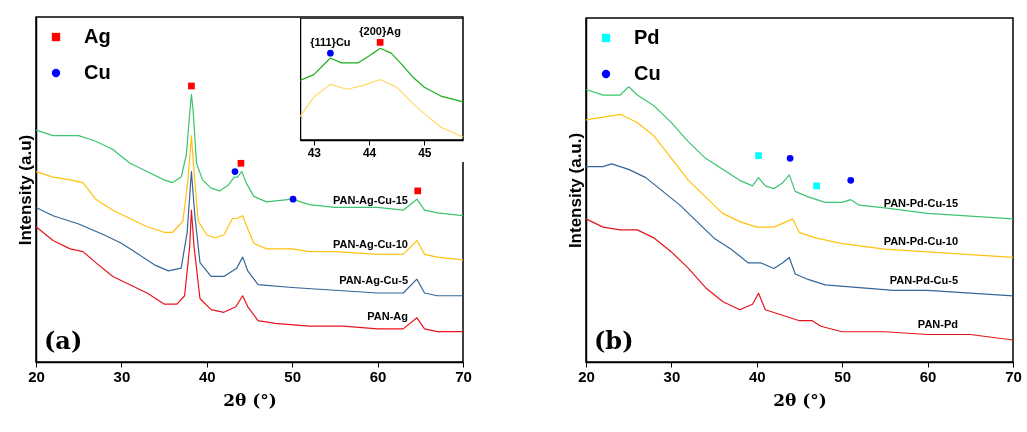 The image size is (1027, 432). I want to click on y-axis-title: Intensity (a.u), so click(25, 190).